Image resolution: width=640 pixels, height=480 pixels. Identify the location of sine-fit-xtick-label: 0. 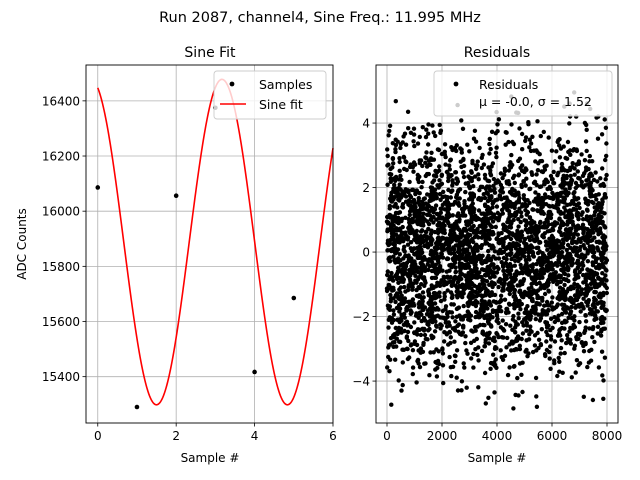
(98, 436).